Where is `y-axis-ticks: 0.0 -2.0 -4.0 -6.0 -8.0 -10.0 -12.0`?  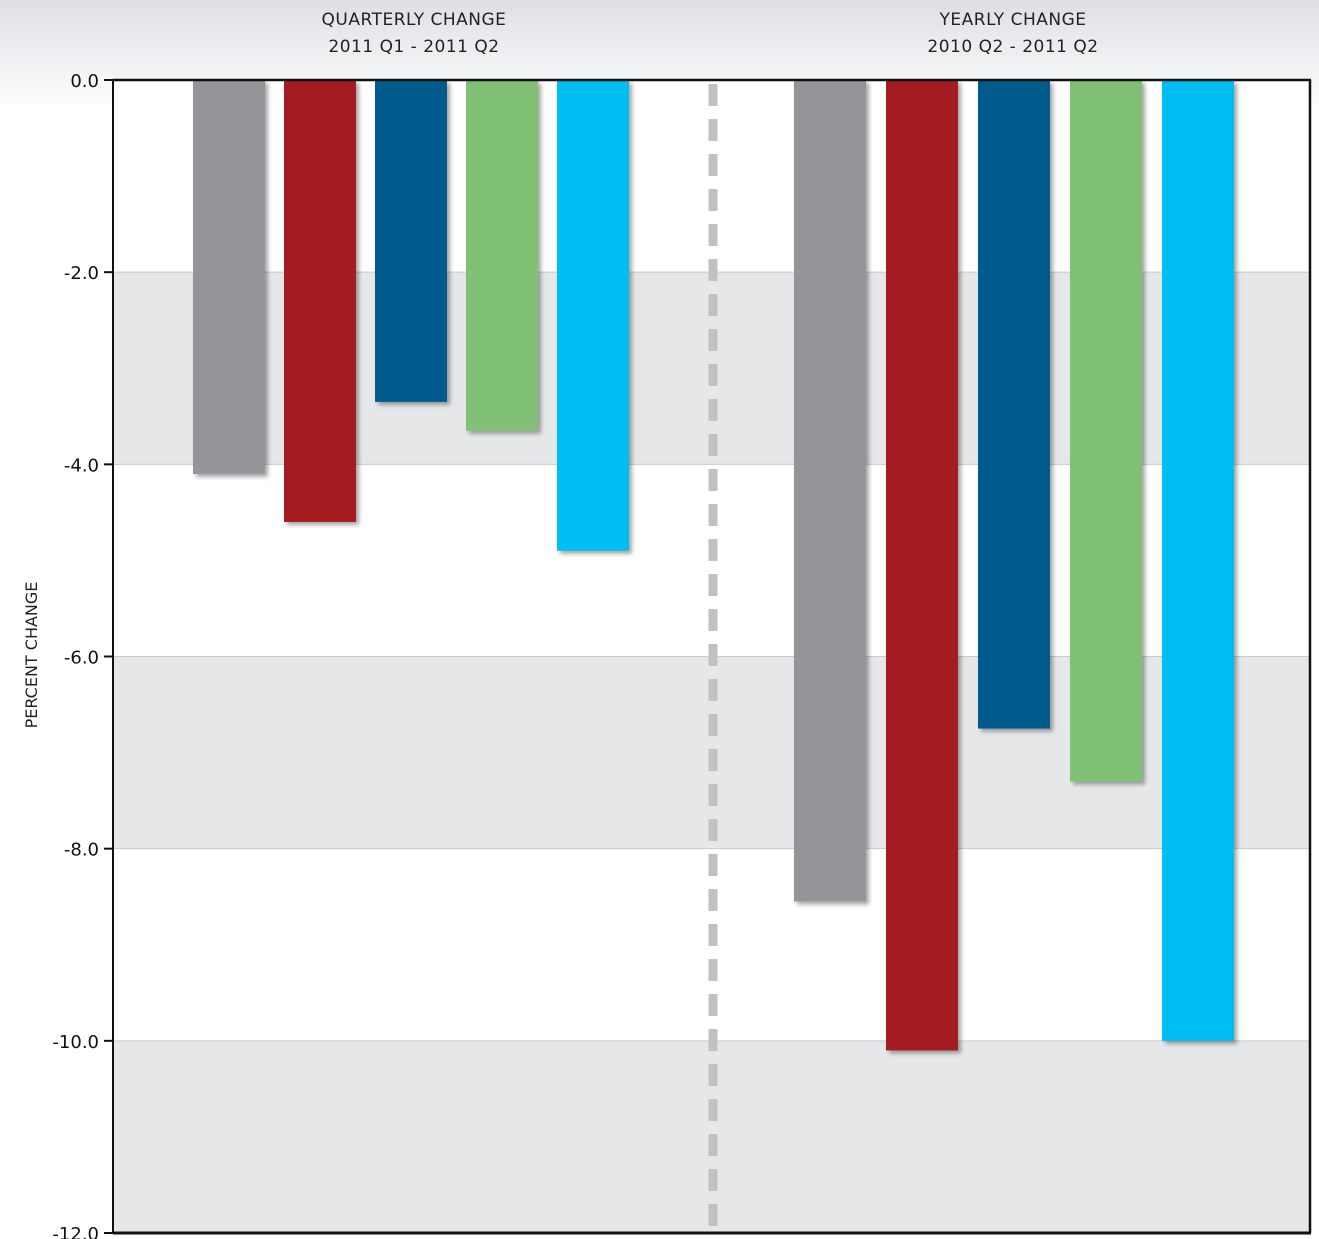
y-axis-ticks: 0.0 -2.0 -4.0 -6.0 -8.0 -10.0 -12.0 is located at coordinates (82, 655).